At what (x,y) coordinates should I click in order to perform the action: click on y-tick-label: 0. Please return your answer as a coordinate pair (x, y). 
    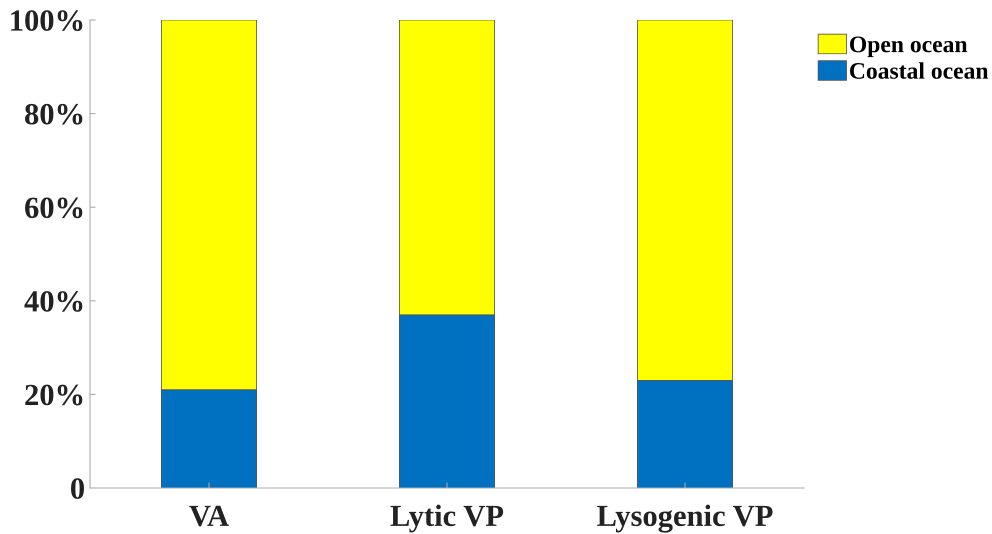
    Looking at the image, I should click on (77, 488).